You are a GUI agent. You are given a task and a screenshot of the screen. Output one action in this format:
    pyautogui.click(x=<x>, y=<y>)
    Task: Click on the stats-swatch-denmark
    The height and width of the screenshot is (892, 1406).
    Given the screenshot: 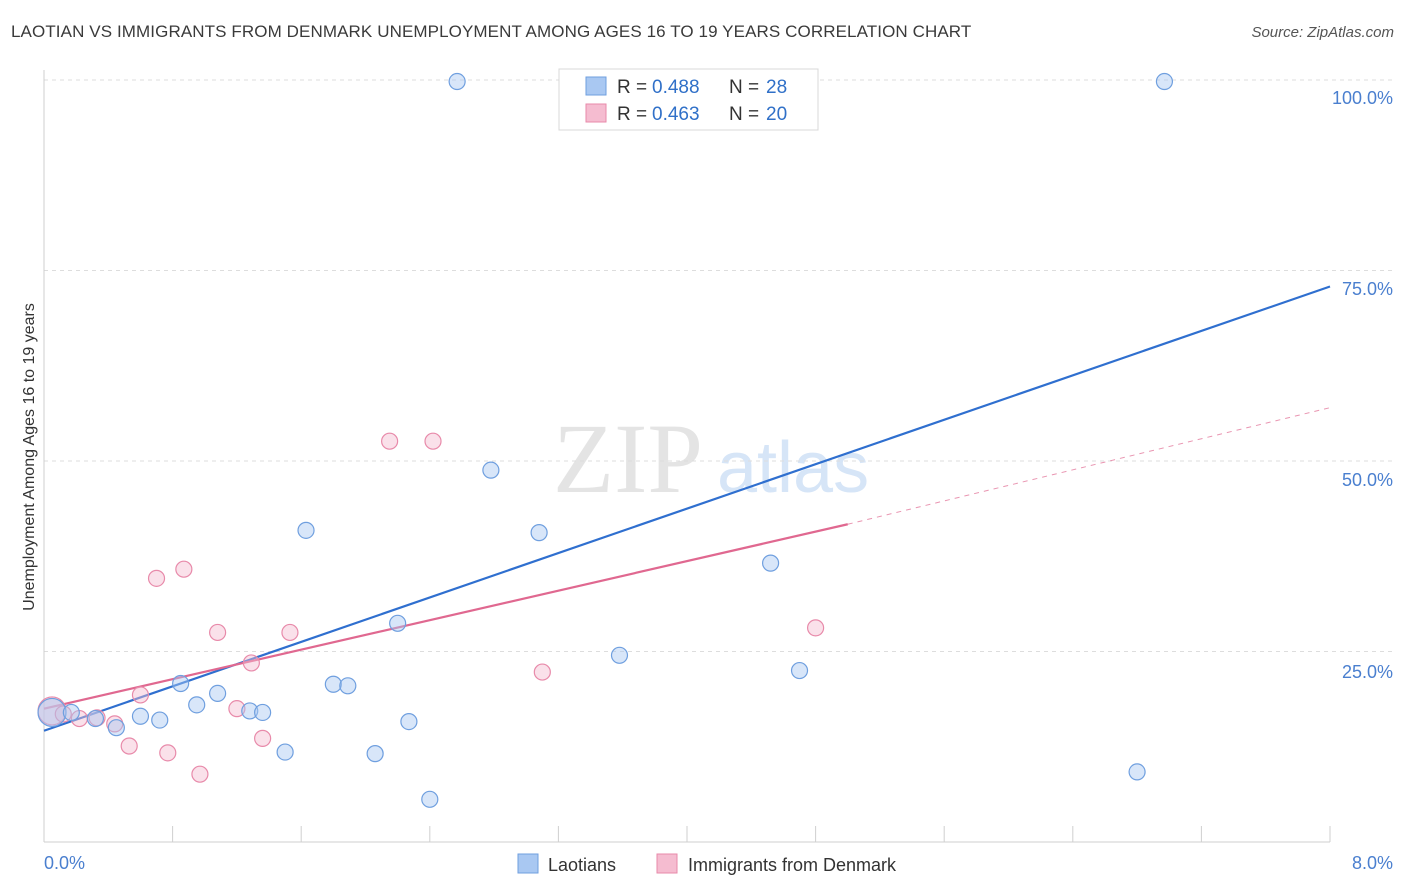 What is the action you would take?
    pyautogui.click(x=596, y=113)
    